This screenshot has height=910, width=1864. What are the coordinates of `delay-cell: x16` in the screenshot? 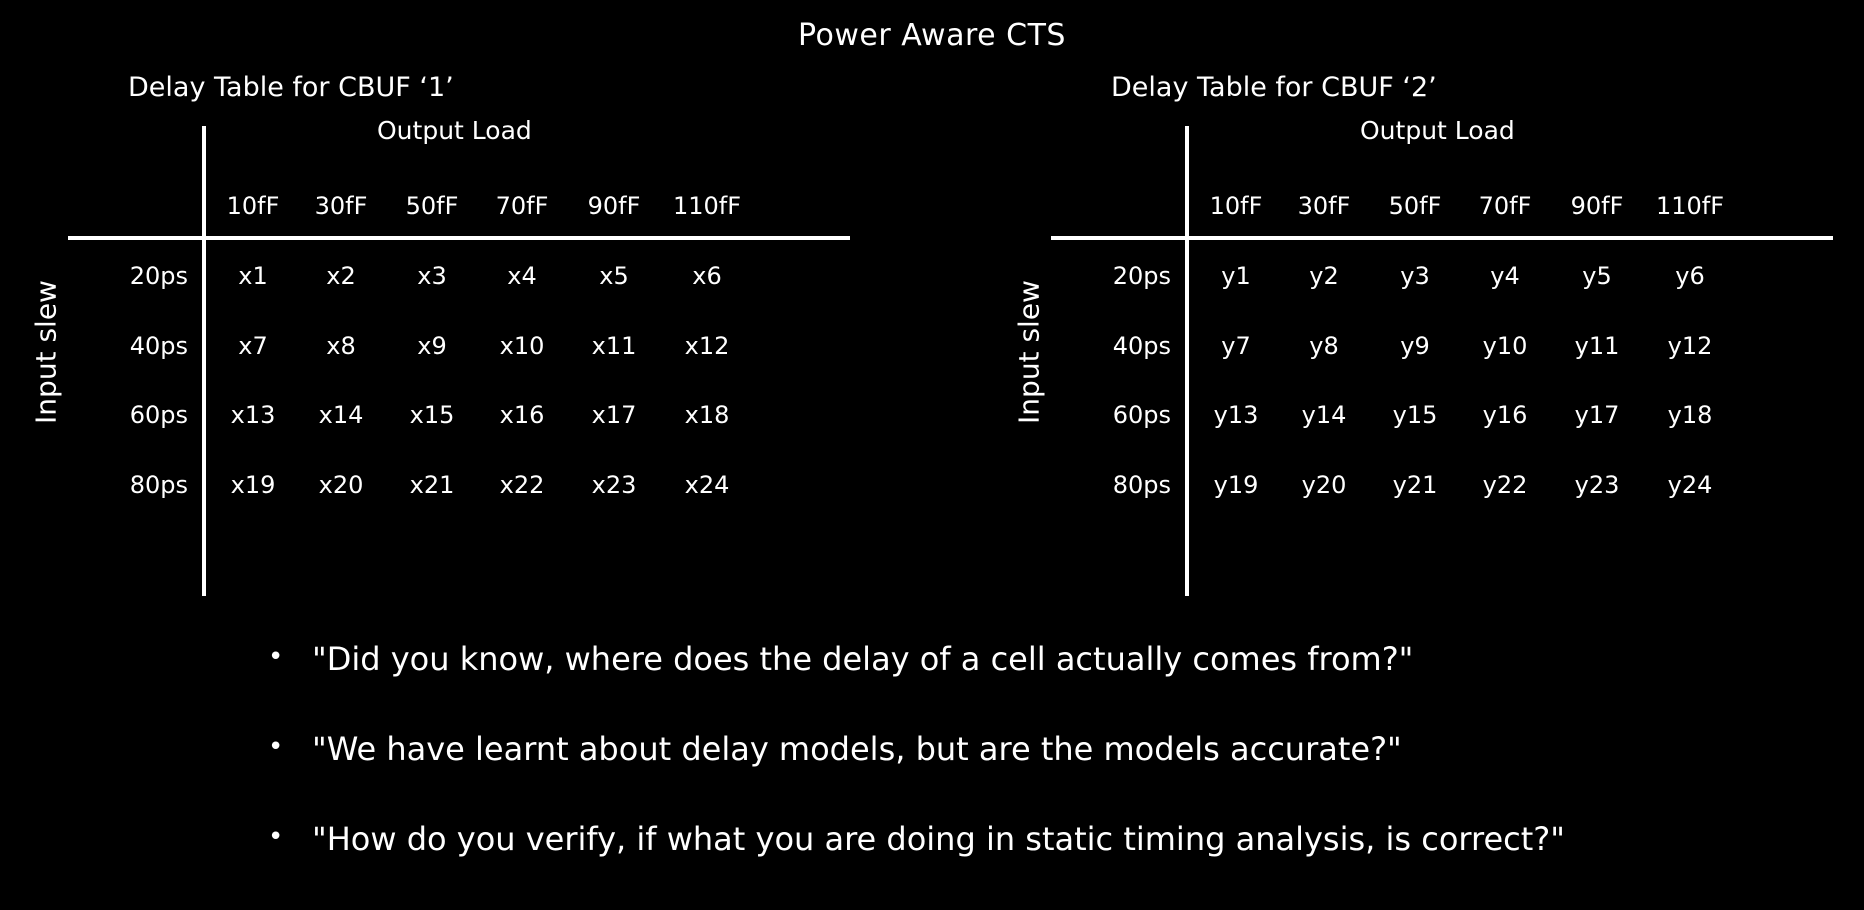 It's located at (522, 415).